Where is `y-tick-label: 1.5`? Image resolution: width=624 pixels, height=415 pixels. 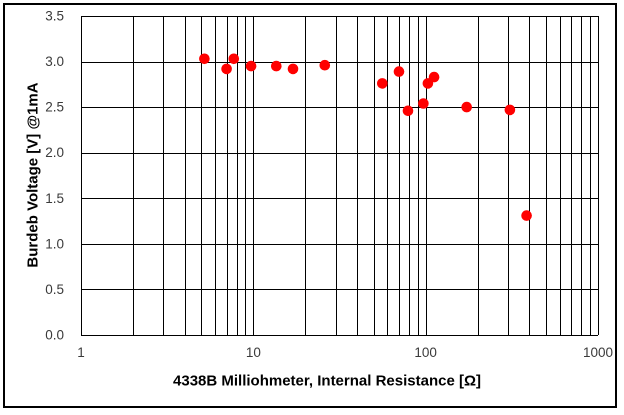
y-tick-label: 1.5 is located at coordinates (54, 198).